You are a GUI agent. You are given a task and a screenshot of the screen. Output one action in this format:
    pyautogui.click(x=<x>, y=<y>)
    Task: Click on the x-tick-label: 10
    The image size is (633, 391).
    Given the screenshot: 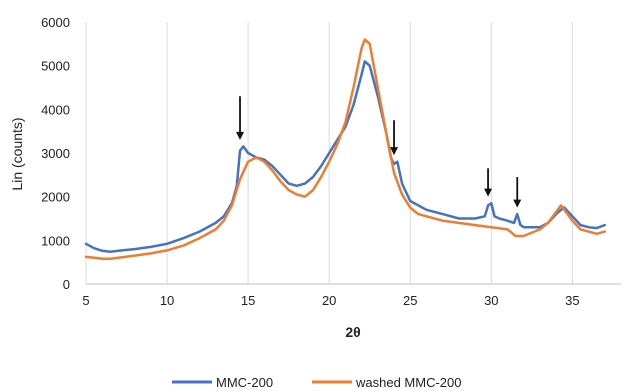 What is the action you would take?
    pyautogui.click(x=167, y=300)
    